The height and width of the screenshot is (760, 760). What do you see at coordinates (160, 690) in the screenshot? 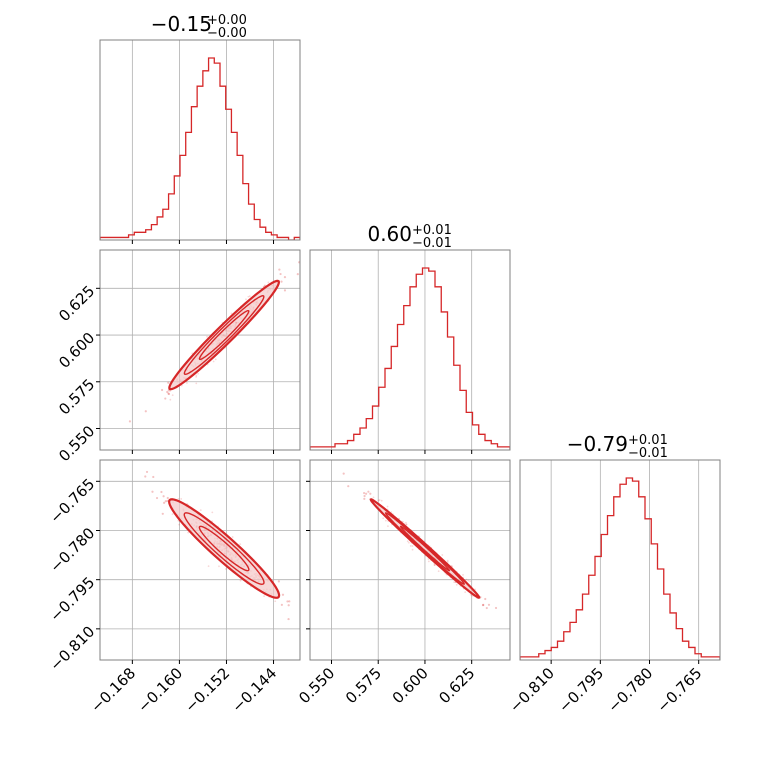
I see `x-tick-label: −0.160` at bounding box center [160, 690].